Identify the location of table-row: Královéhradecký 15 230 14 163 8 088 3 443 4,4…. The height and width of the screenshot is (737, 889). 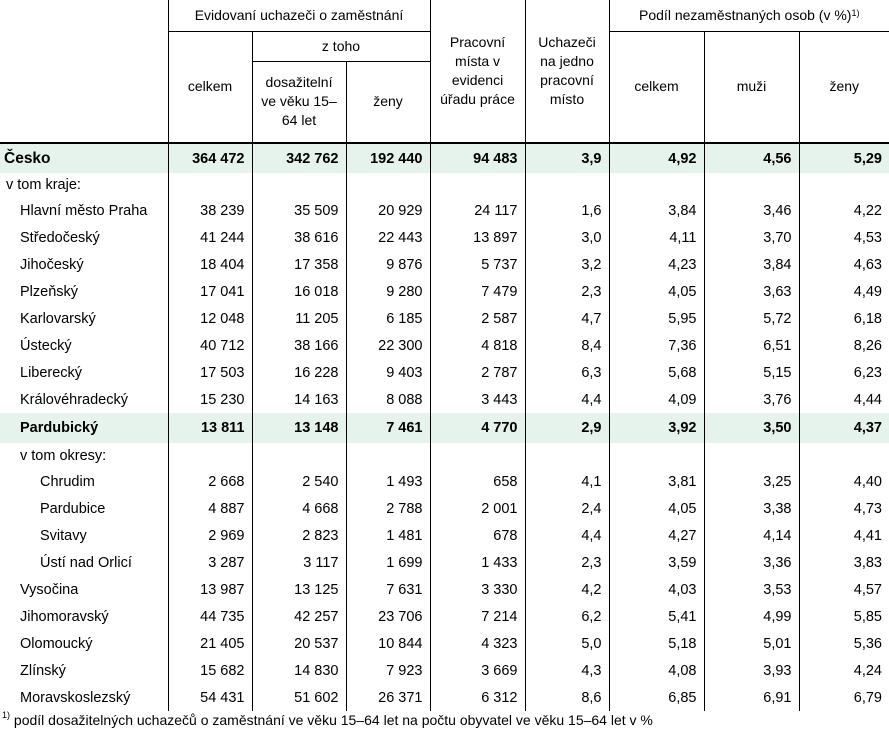
(444, 399).